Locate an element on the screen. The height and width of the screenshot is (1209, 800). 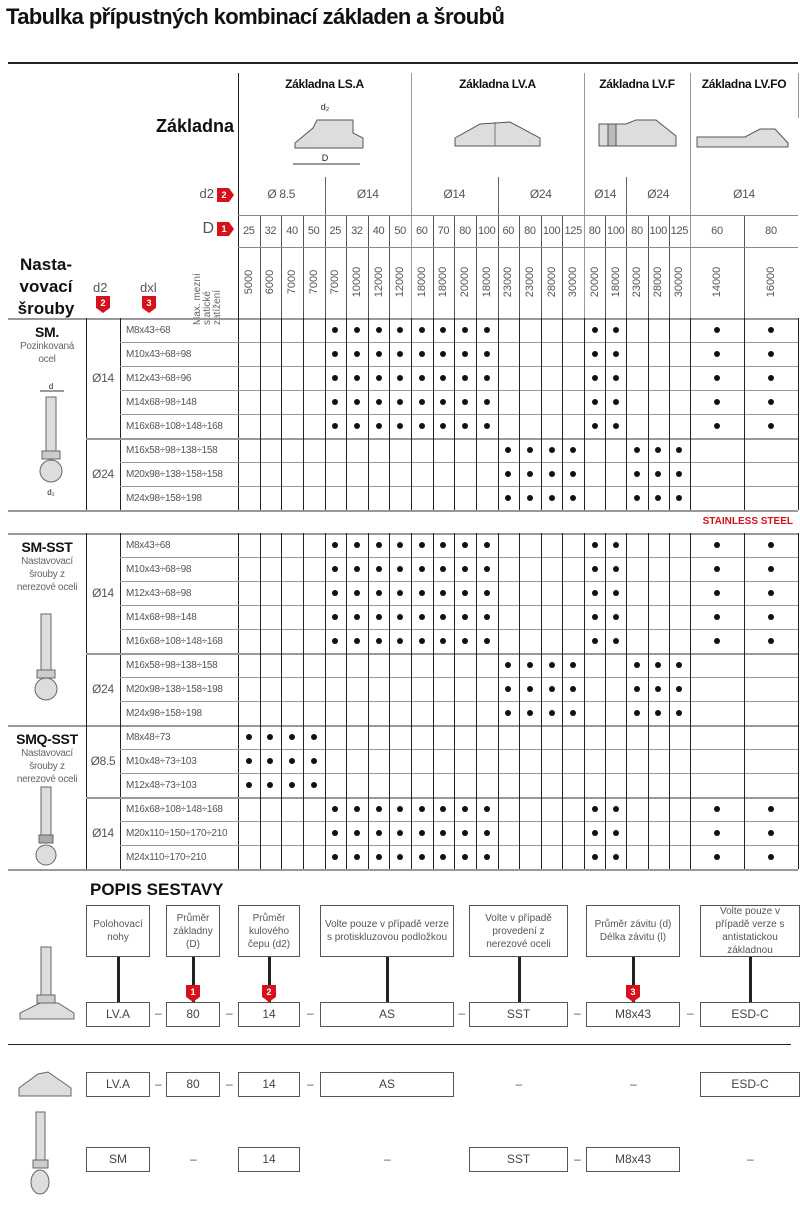
right-border is located at coordinates (798, 629).